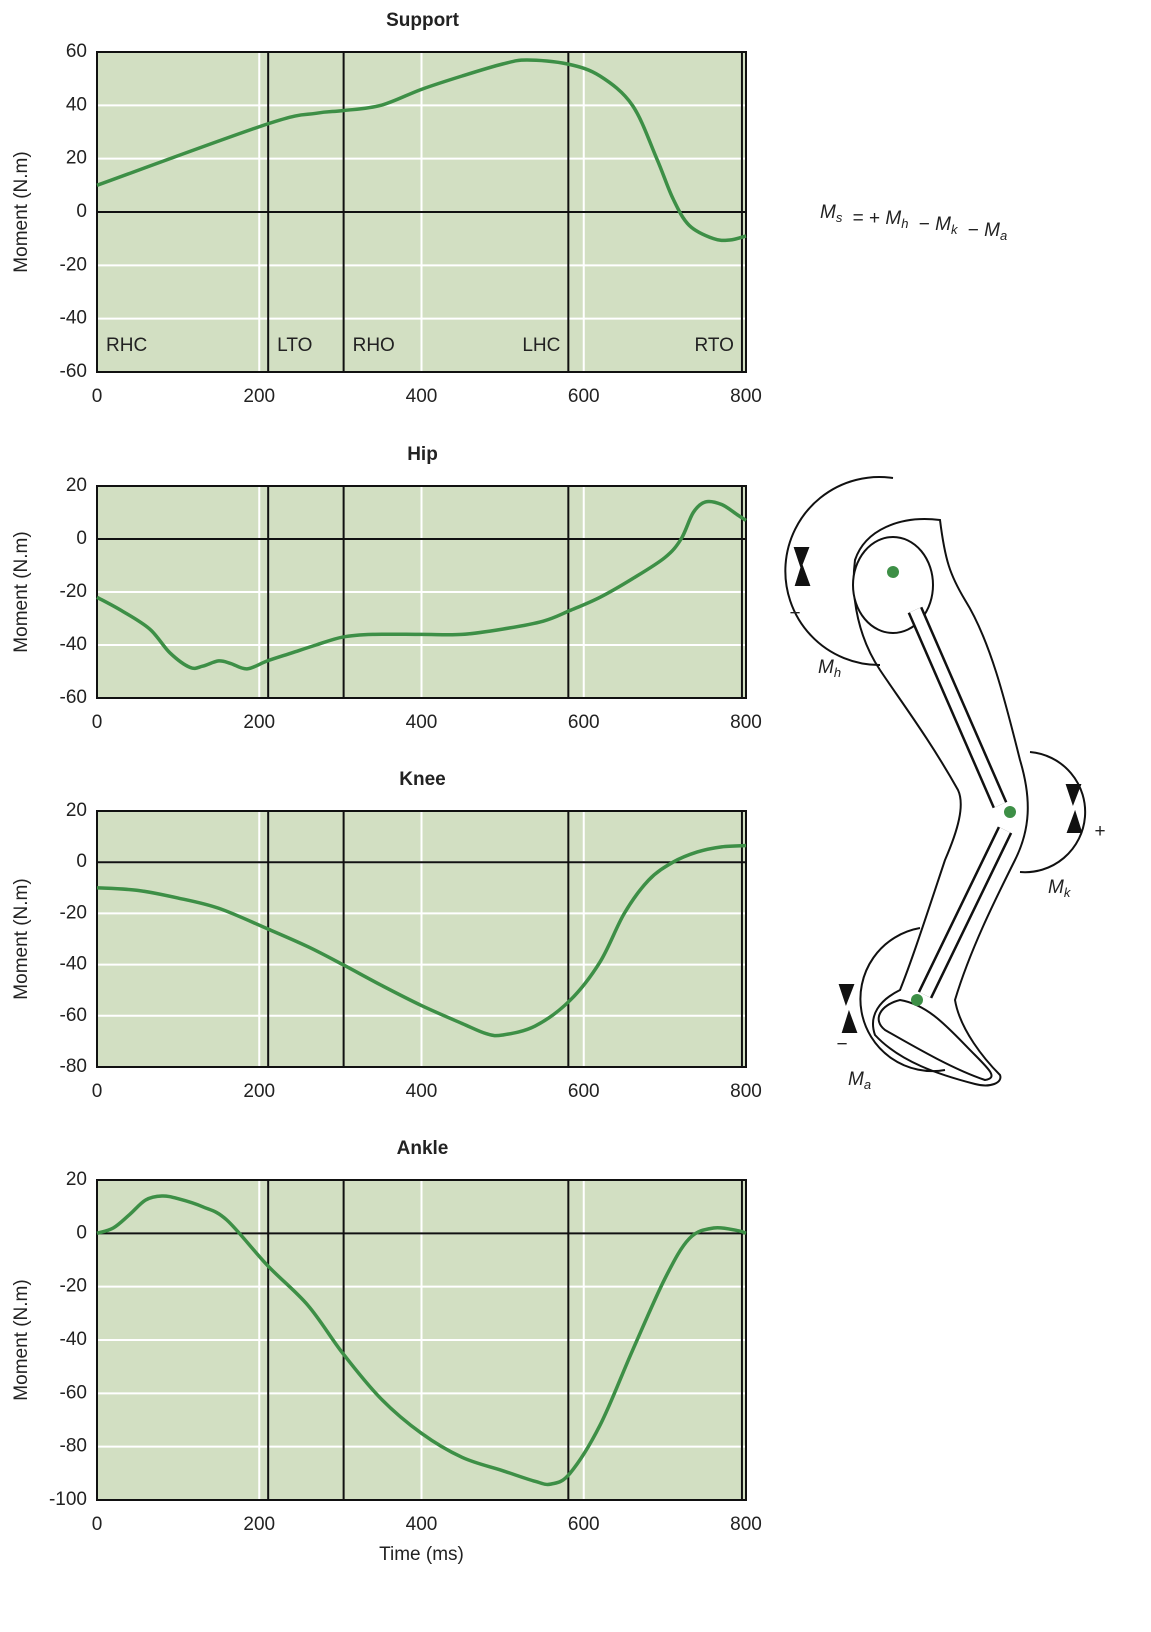  Describe the element at coordinates (422, 20) in the screenshot. I see `chart-title: Support` at that location.